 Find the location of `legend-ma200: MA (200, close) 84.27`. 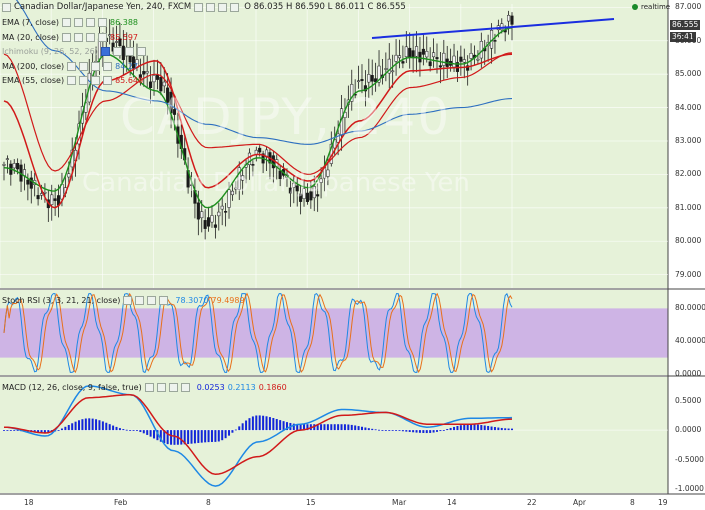

legend-ma200: MA (200, close) 84.27 is located at coordinates (70, 66).